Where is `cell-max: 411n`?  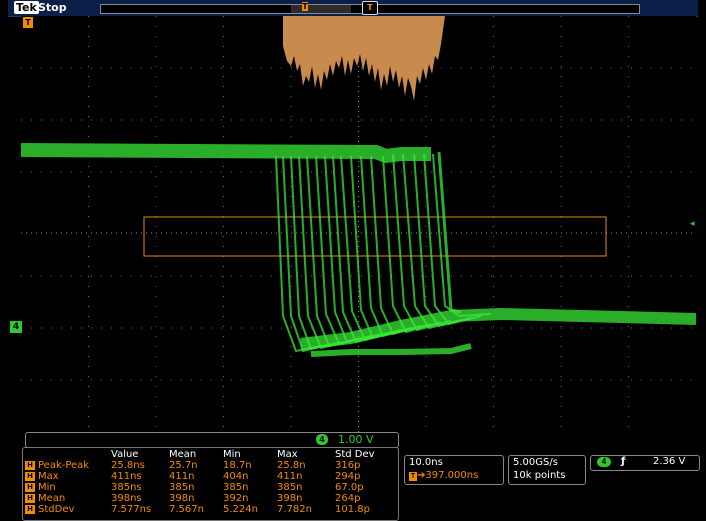
cell-max: 411n is located at coordinates (290, 476).